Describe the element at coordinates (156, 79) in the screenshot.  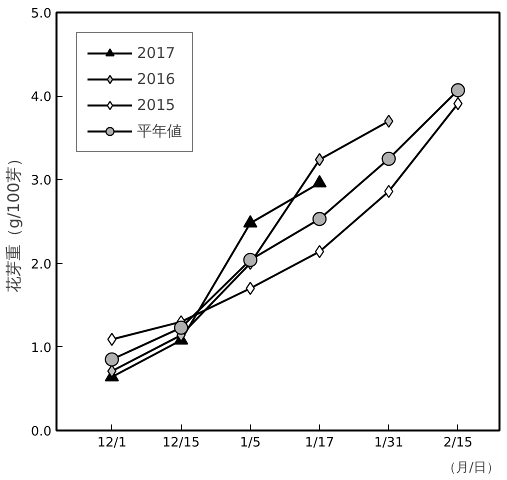
I see `legend-label: 2016` at that location.